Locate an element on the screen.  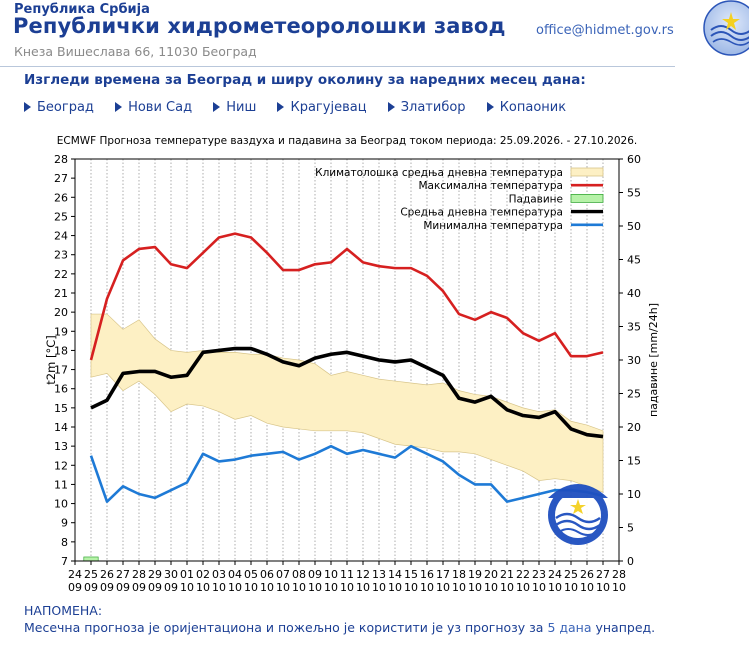
x-tick-day: 25 is located at coordinates (571, 574).